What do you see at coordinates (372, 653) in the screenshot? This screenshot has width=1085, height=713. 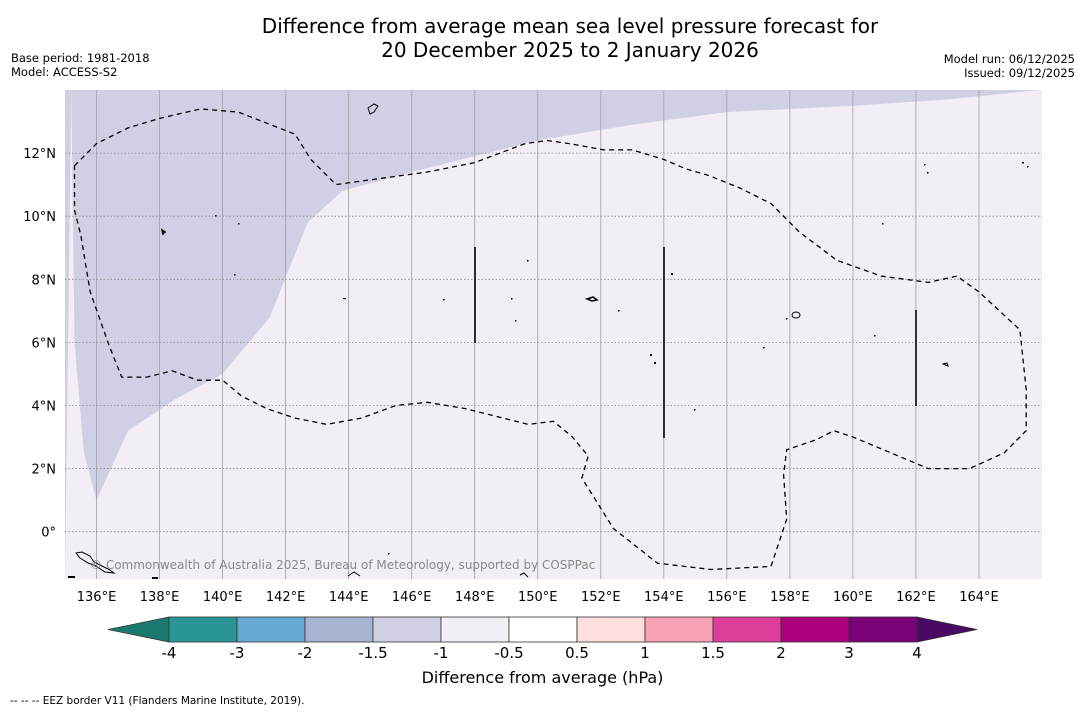 I see `colorbar-tick-label: -1.5` at bounding box center [372, 653].